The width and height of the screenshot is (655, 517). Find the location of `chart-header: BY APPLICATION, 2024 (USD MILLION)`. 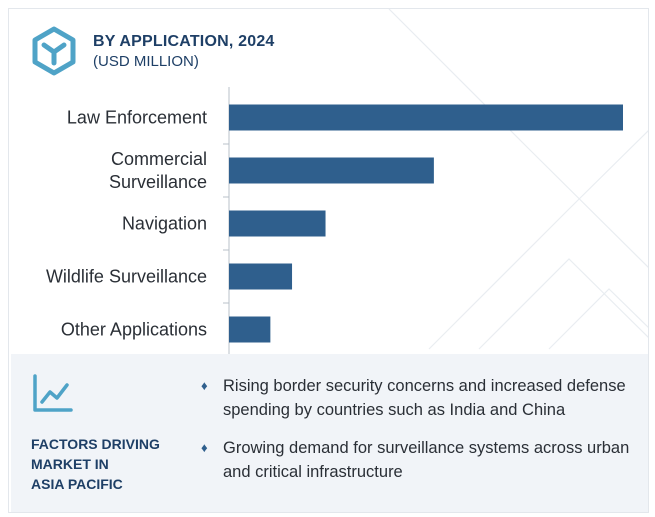

chart-header: BY APPLICATION, 2024 (USD MILLION) is located at coordinates (152, 51).